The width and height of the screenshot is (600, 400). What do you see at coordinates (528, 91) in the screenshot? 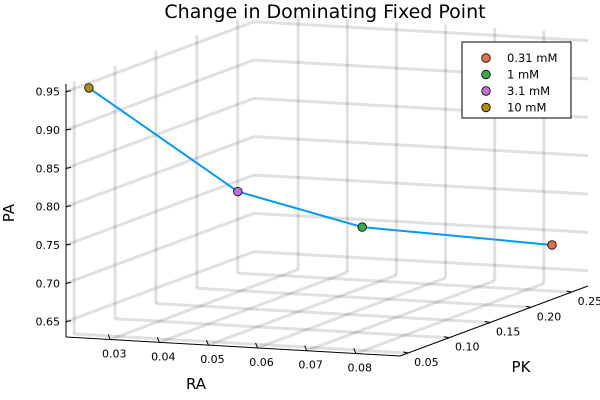
I see `legend-label: 3.1 mM` at bounding box center [528, 91].